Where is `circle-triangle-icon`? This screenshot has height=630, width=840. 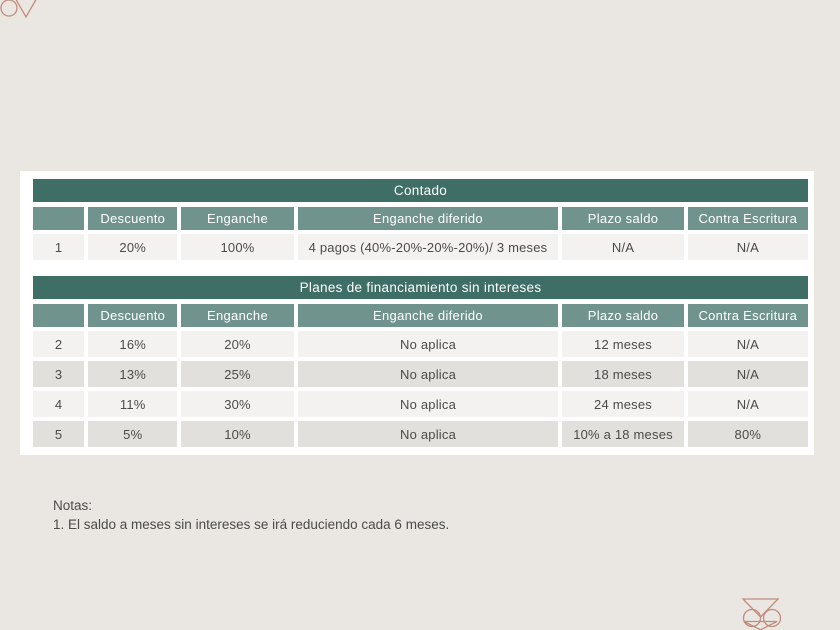
circle-triangle-icon is located at coordinates (18, 9).